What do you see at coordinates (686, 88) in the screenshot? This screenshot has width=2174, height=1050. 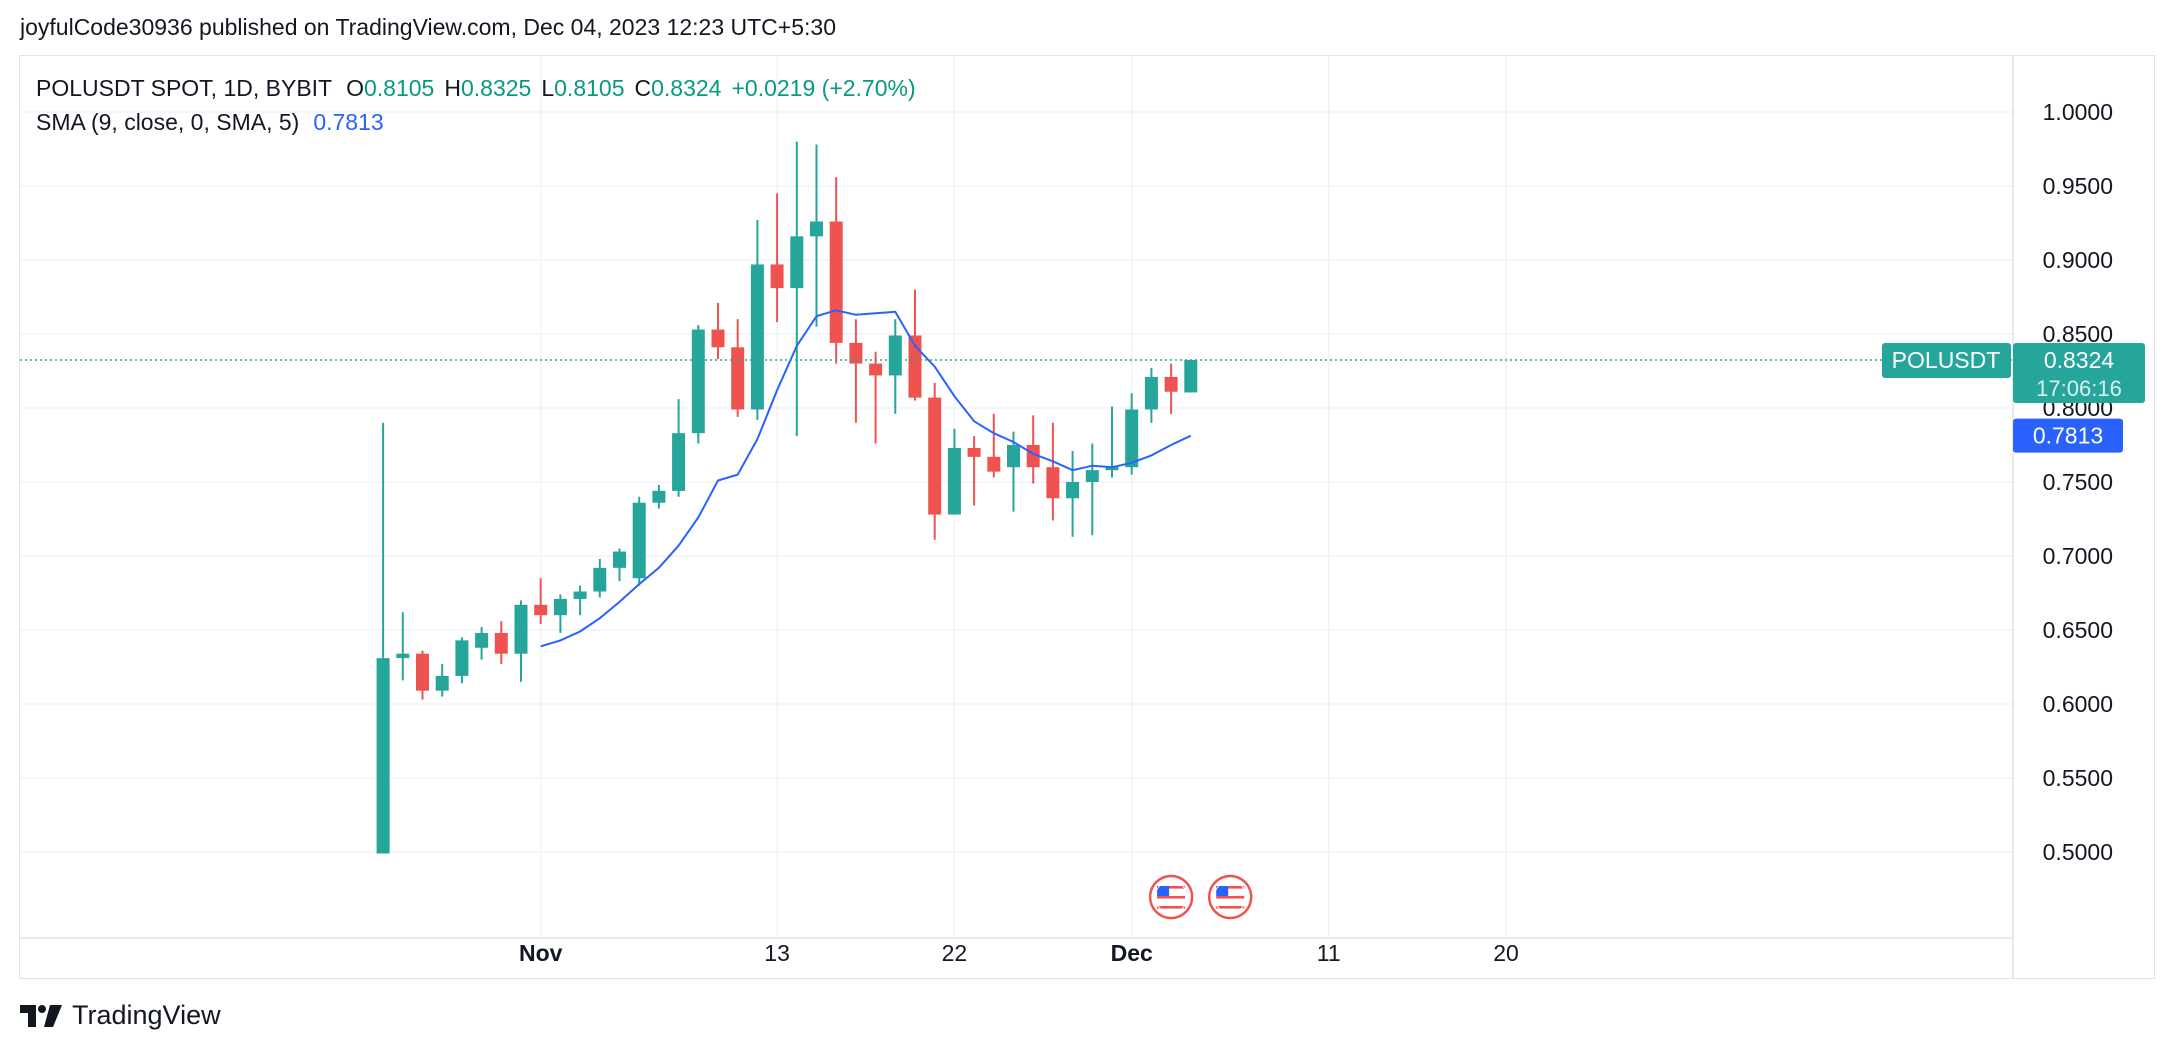 I see `close-value: 0.8324` at bounding box center [686, 88].